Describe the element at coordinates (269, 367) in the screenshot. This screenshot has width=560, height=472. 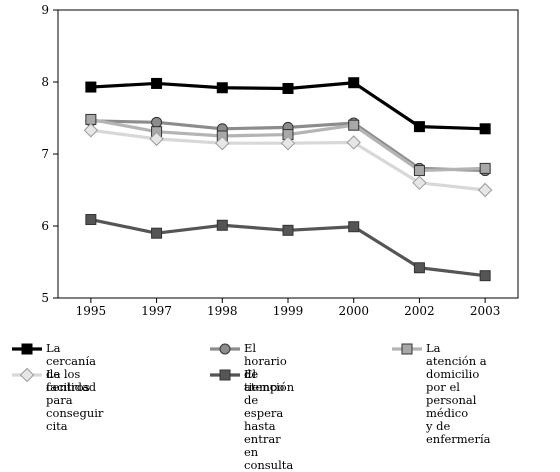
I see `legend-label-horario: El horario de atención` at that location.